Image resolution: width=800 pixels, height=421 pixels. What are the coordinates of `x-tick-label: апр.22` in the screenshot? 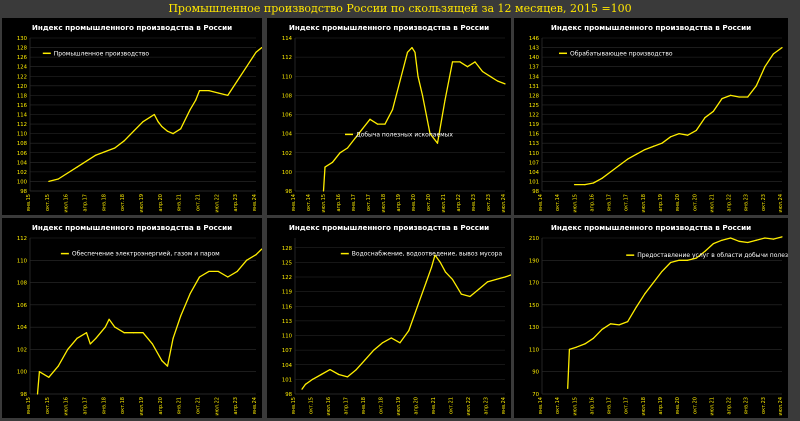 It's located at (730, 405).